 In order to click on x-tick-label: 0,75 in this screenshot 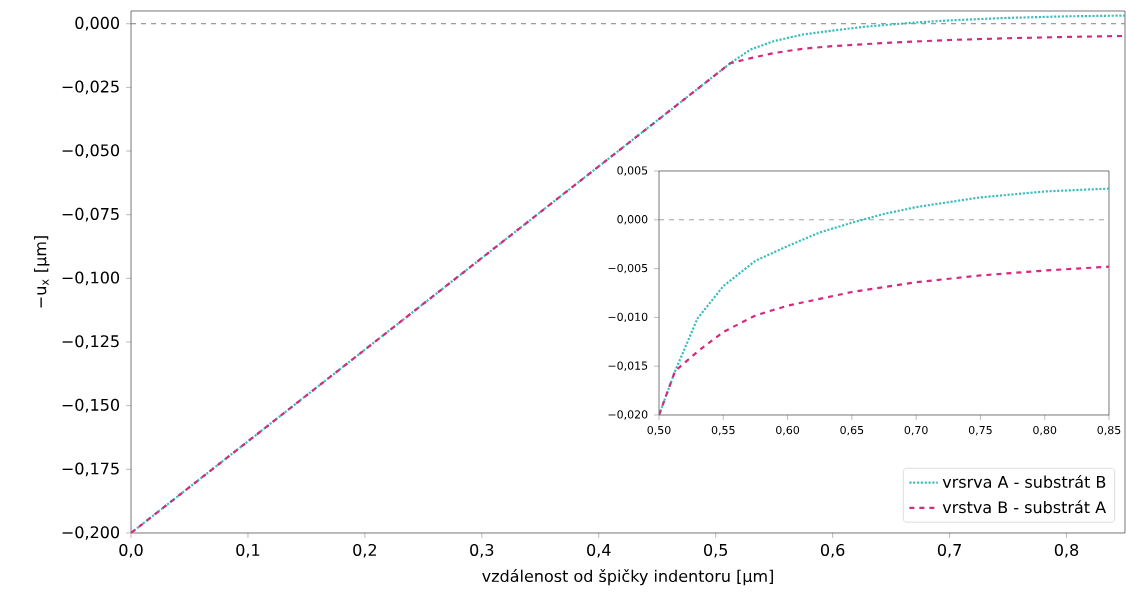, I will do `click(980, 430)`.